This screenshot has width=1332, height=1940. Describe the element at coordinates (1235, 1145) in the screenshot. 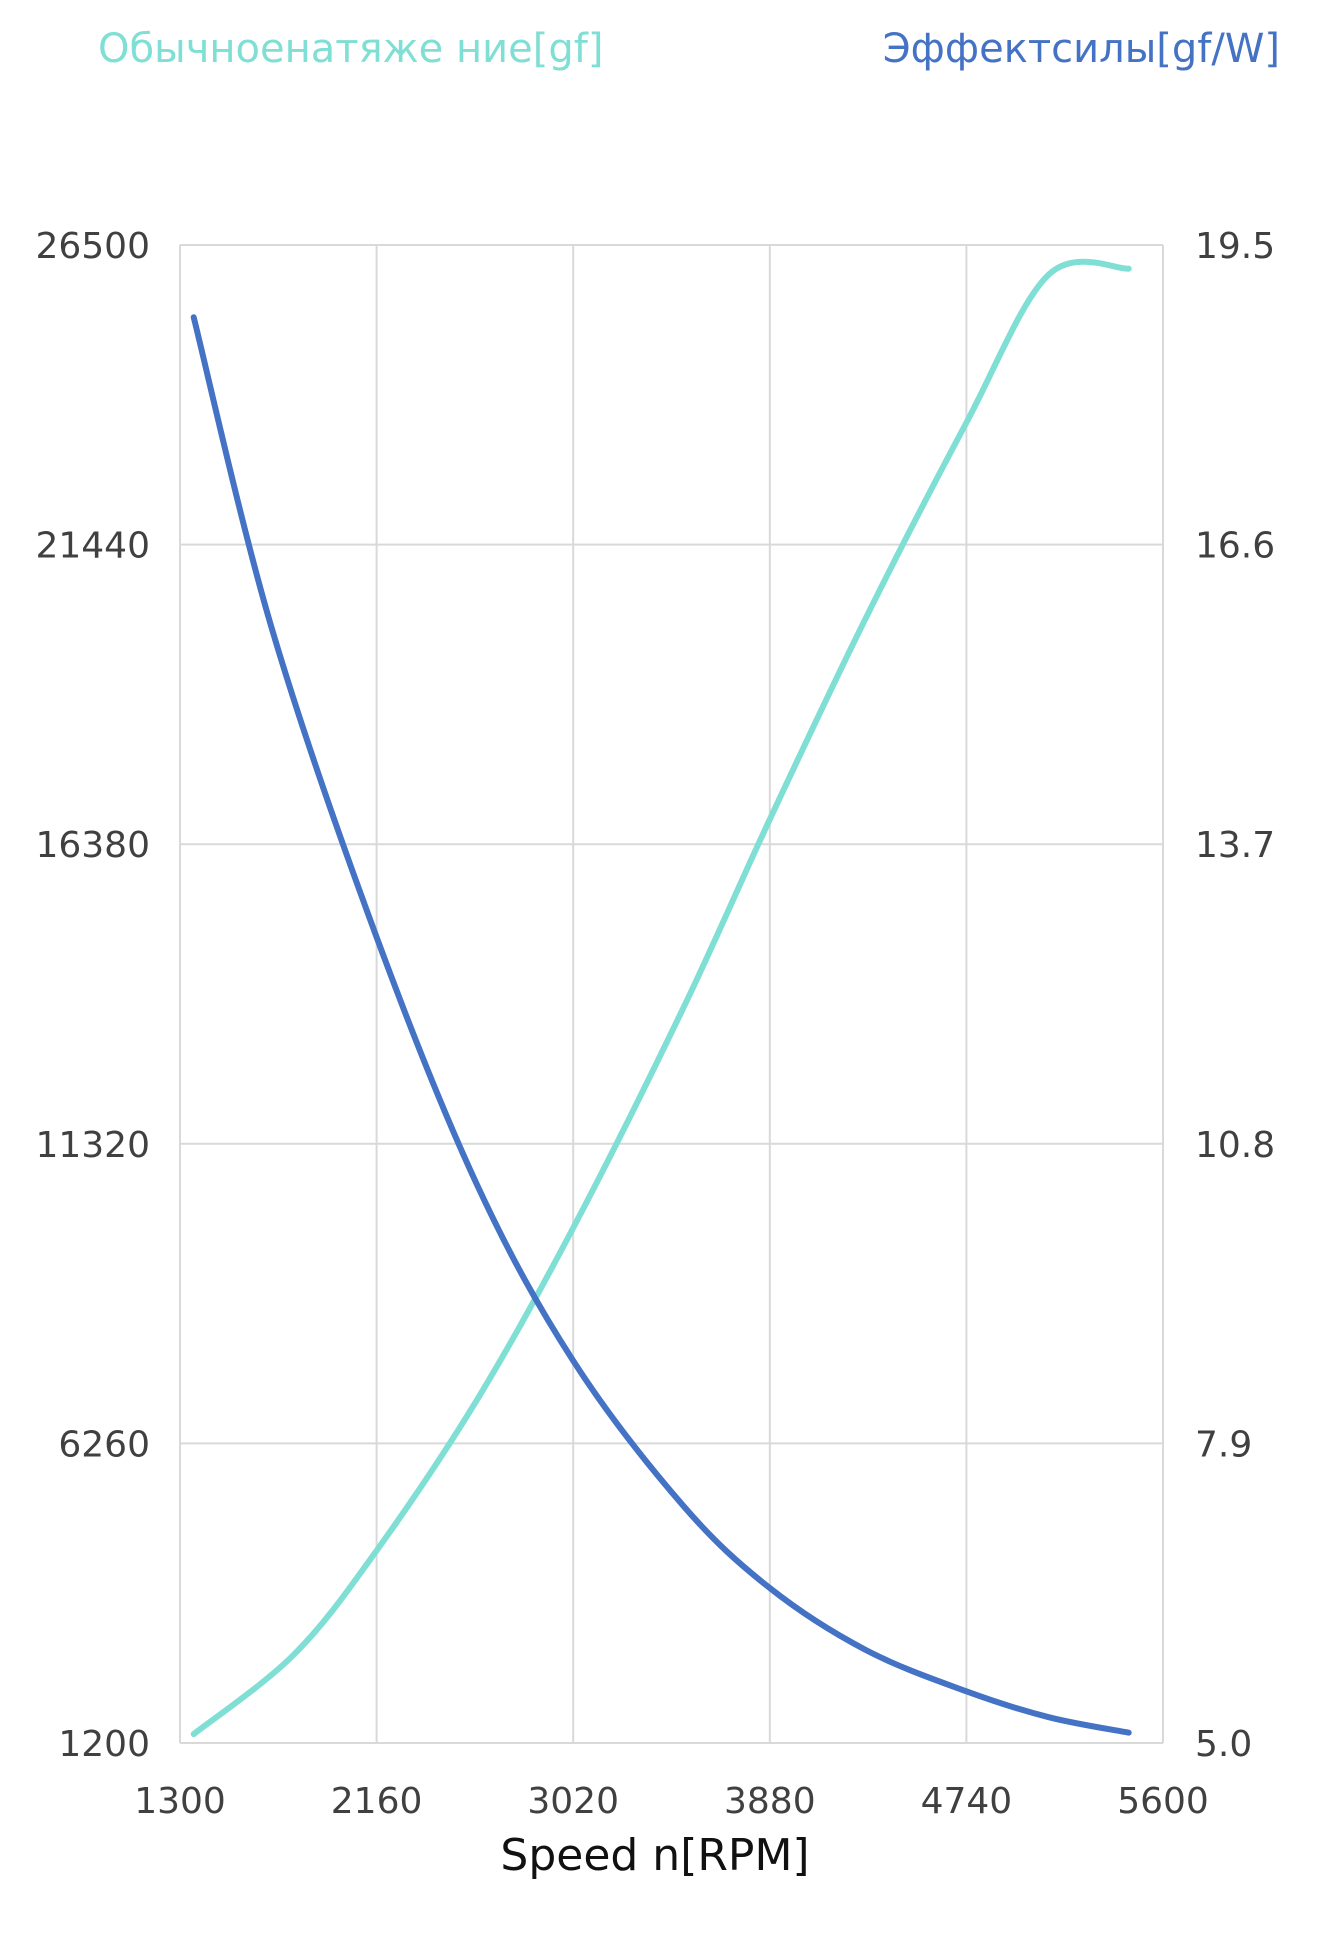

I see `y-right-tick-label: 10.8` at that location.